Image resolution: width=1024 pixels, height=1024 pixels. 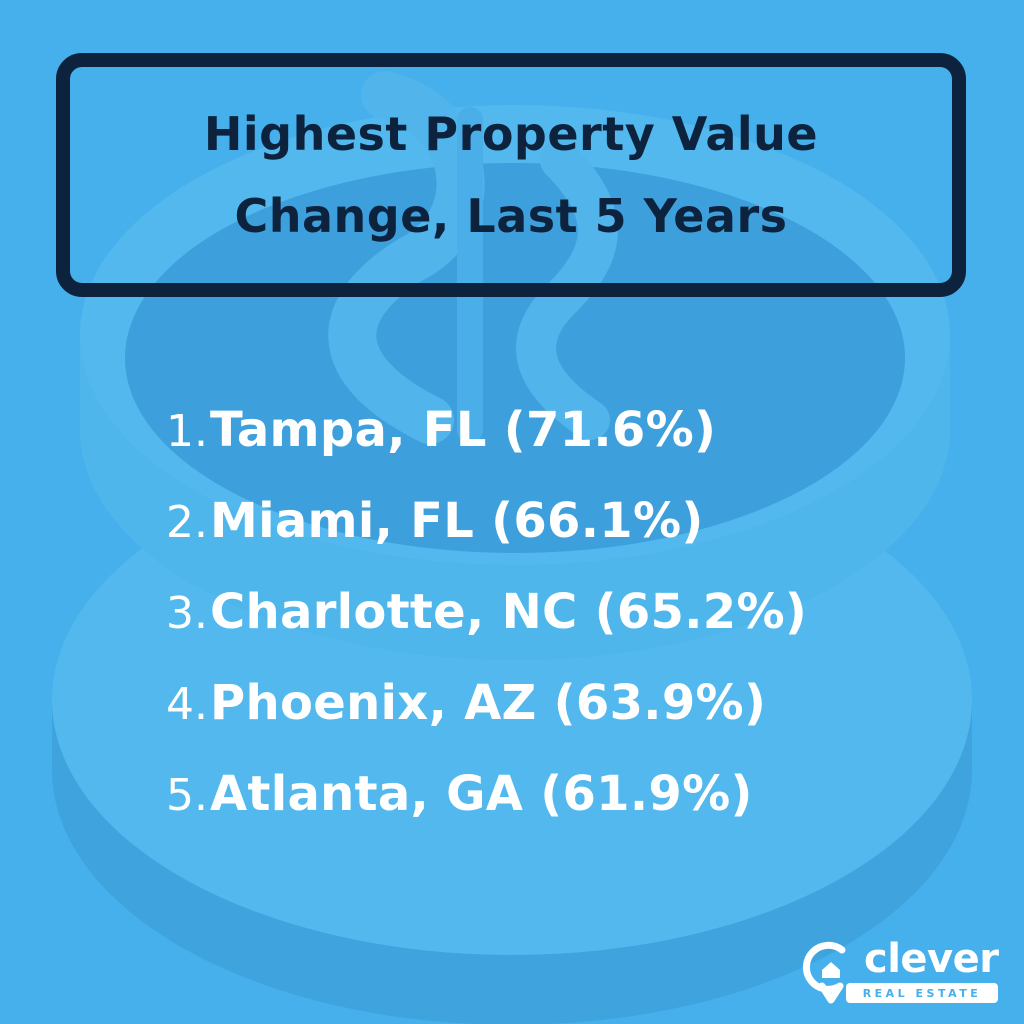 I want to click on title-line-2: Change, Last 5 Years, so click(x=511, y=216).